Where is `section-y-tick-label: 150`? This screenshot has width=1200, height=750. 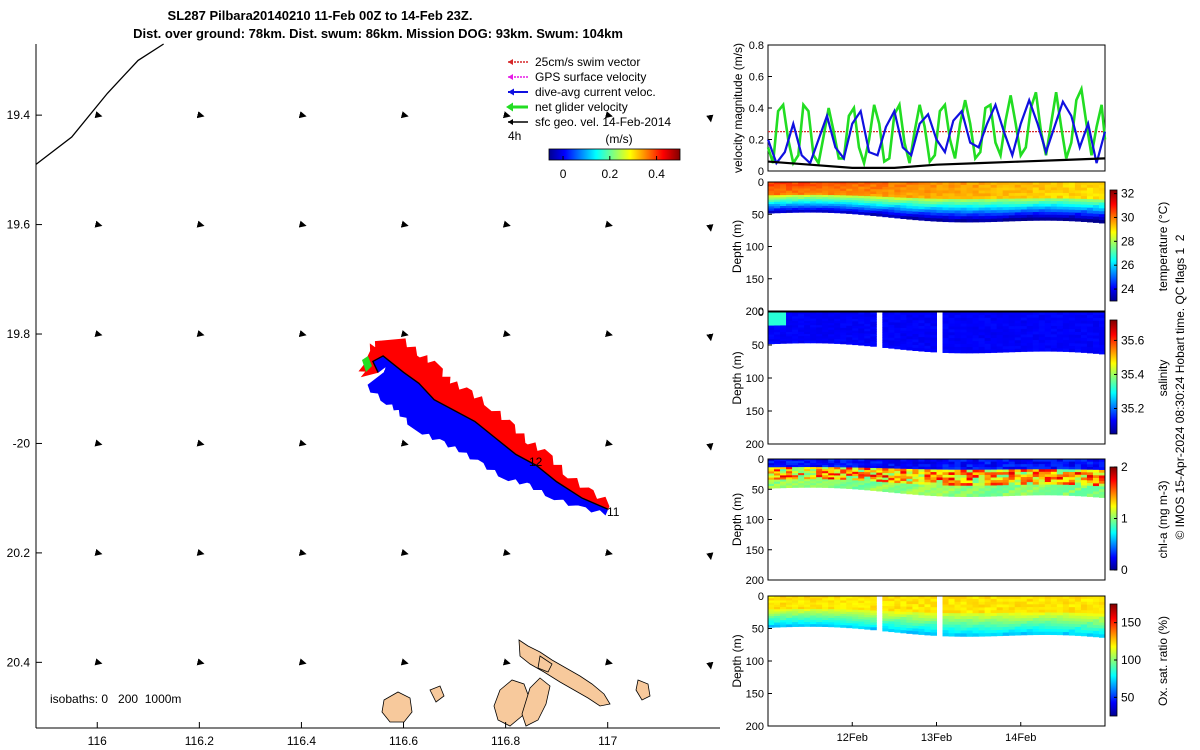
section-y-tick-label: 150 is located at coordinates (755, 695).